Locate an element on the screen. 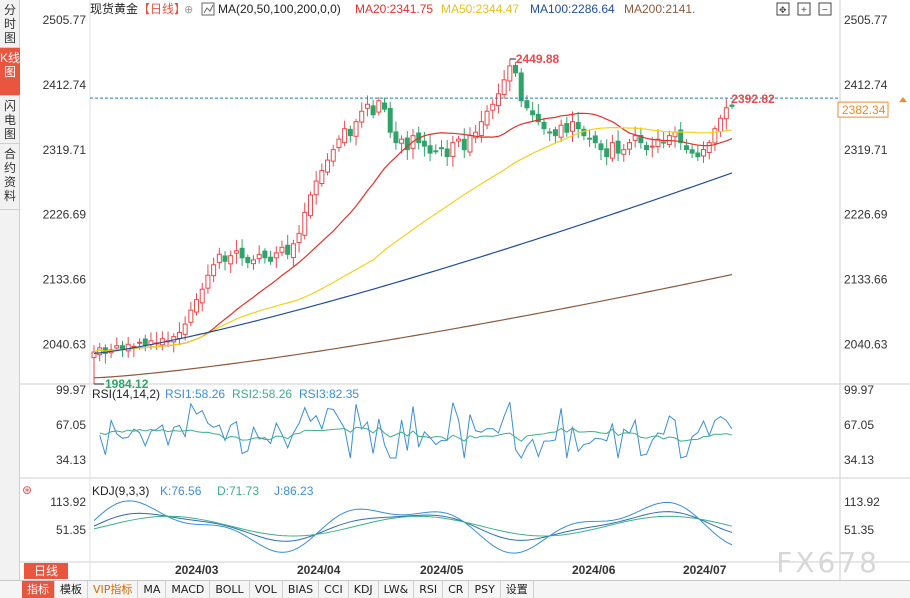 The width and height of the screenshot is (910, 598). last-price-value: 2382.34 is located at coordinates (864, 110).